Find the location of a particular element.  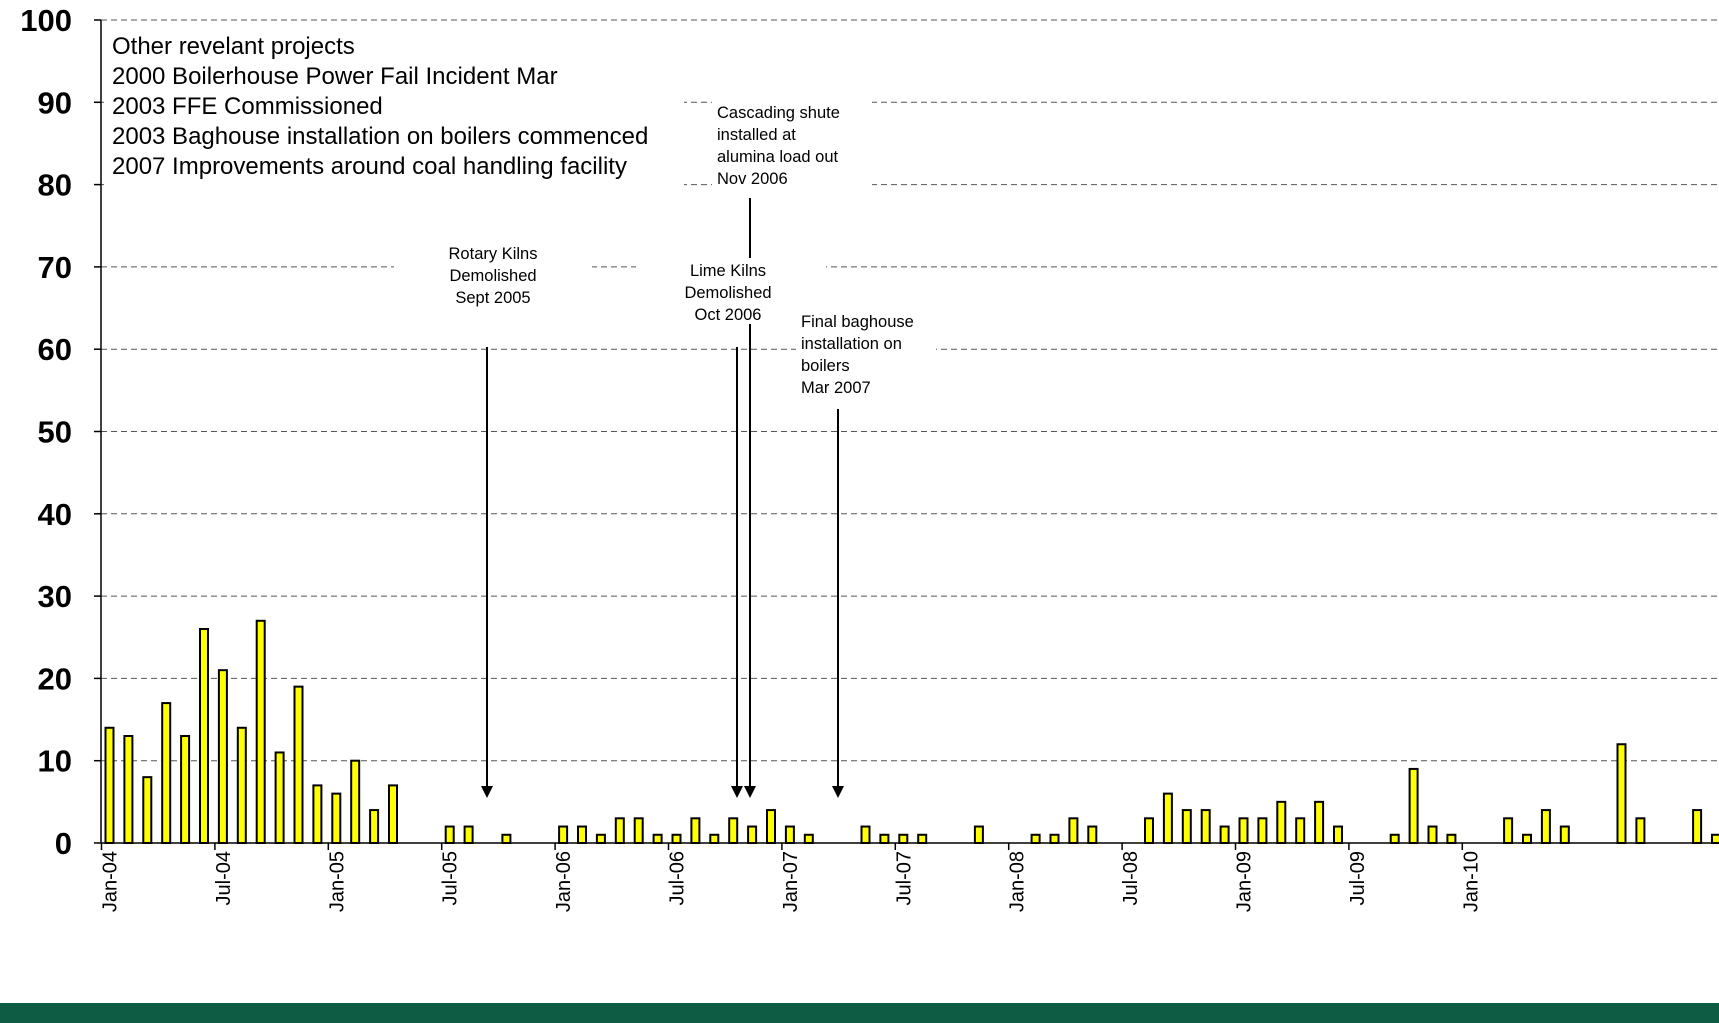

x-tick-label: Jan-04 is located at coordinates (111, 881).